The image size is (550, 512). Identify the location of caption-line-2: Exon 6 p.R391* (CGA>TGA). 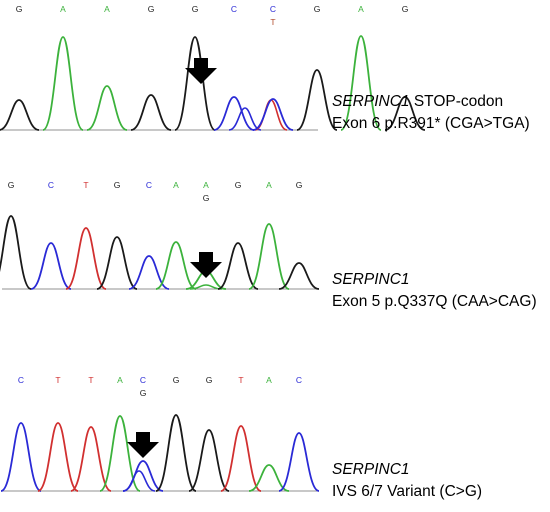
(431, 123).